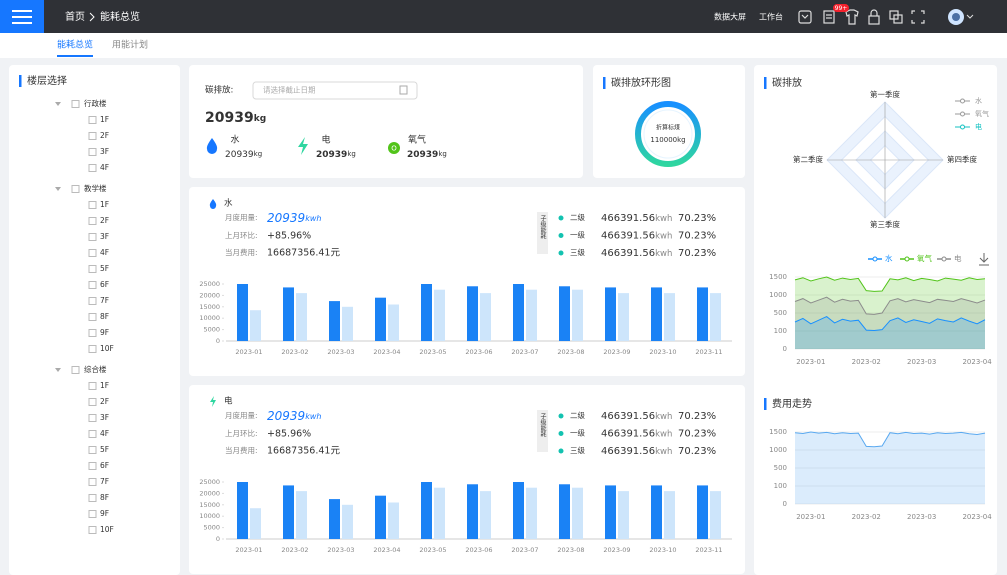  I want to click on carbon-item-value: 20939kg, so click(243, 155).